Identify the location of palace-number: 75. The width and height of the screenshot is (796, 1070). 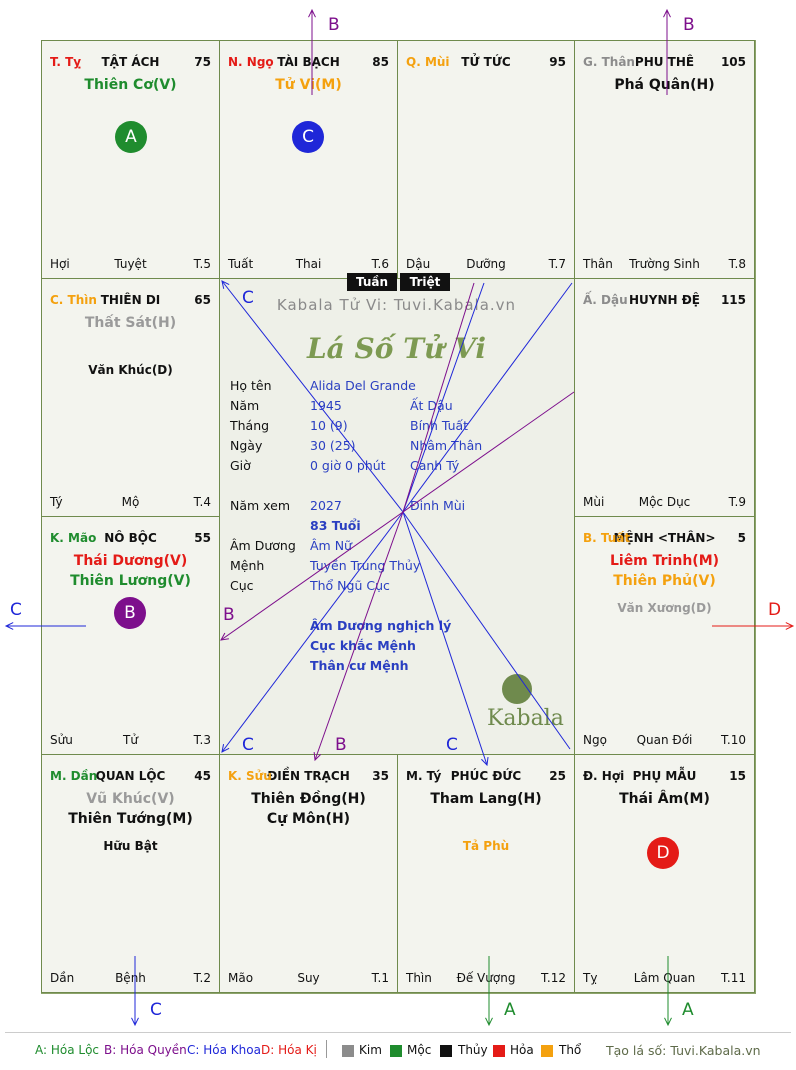
(202, 62).